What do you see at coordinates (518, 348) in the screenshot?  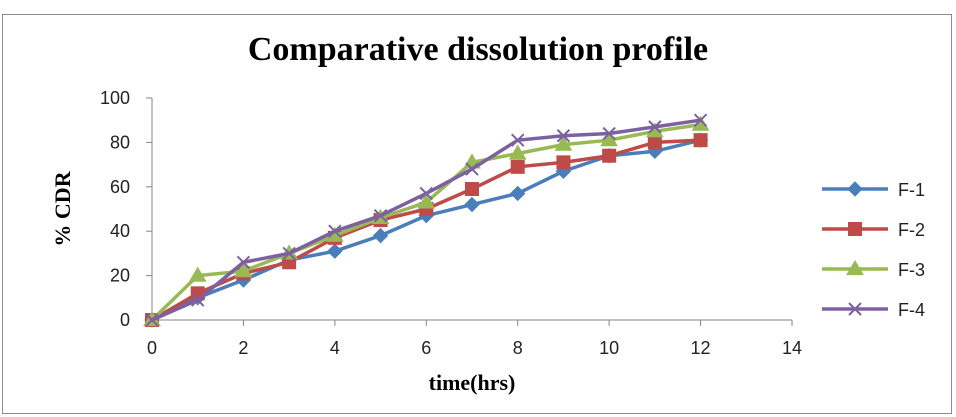 I see `x-tick-label: 8` at bounding box center [518, 348].